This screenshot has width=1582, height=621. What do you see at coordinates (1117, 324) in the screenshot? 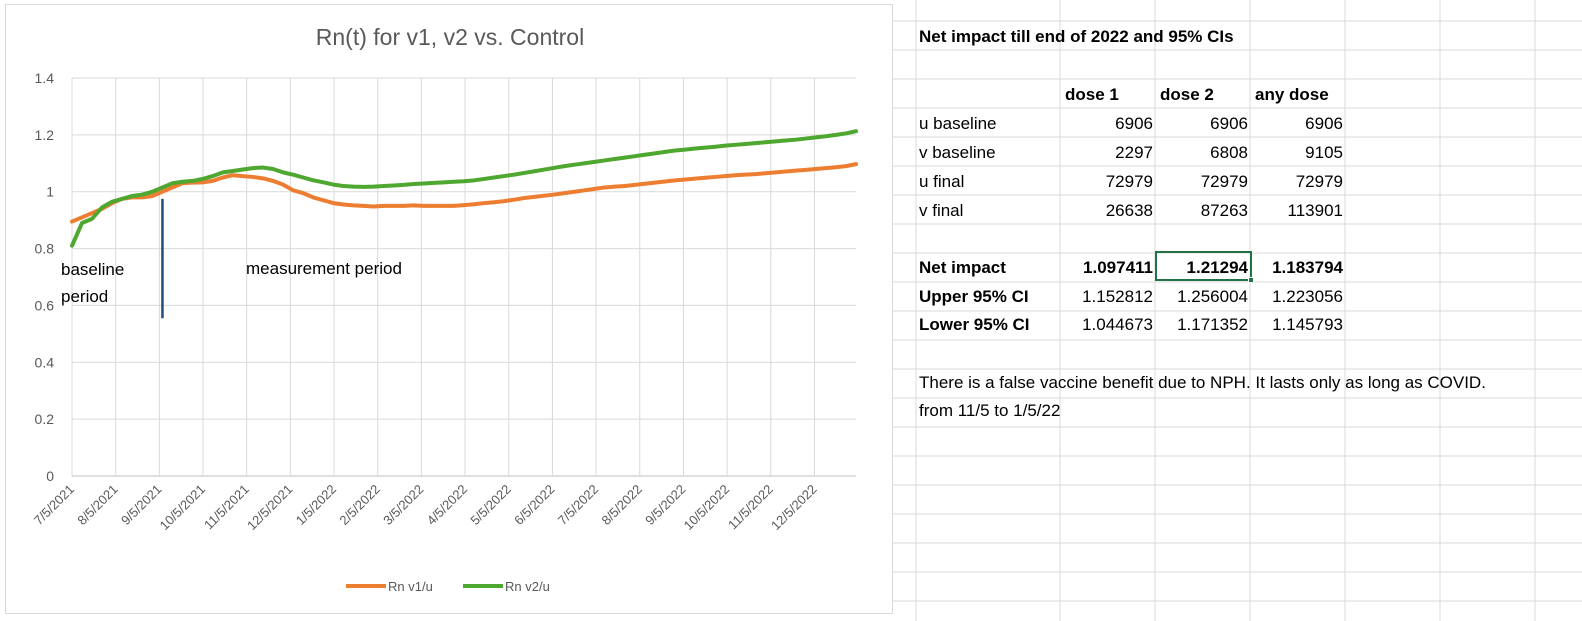
I see `cell-lower-ci-dose-1: 1.044673` at bounding box center [1117, 324].